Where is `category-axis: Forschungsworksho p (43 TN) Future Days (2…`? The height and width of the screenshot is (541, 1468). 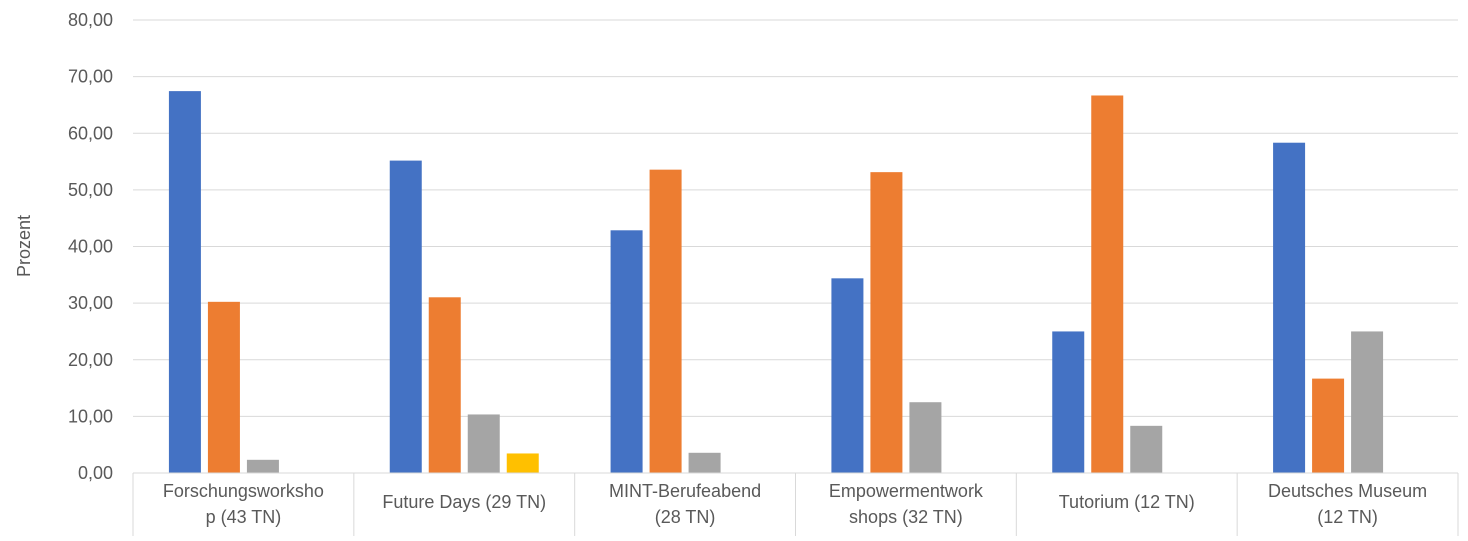
category-axis: Forschungsworksho p (43 TN) Future Days (2… is located at coordinates (795, 504).